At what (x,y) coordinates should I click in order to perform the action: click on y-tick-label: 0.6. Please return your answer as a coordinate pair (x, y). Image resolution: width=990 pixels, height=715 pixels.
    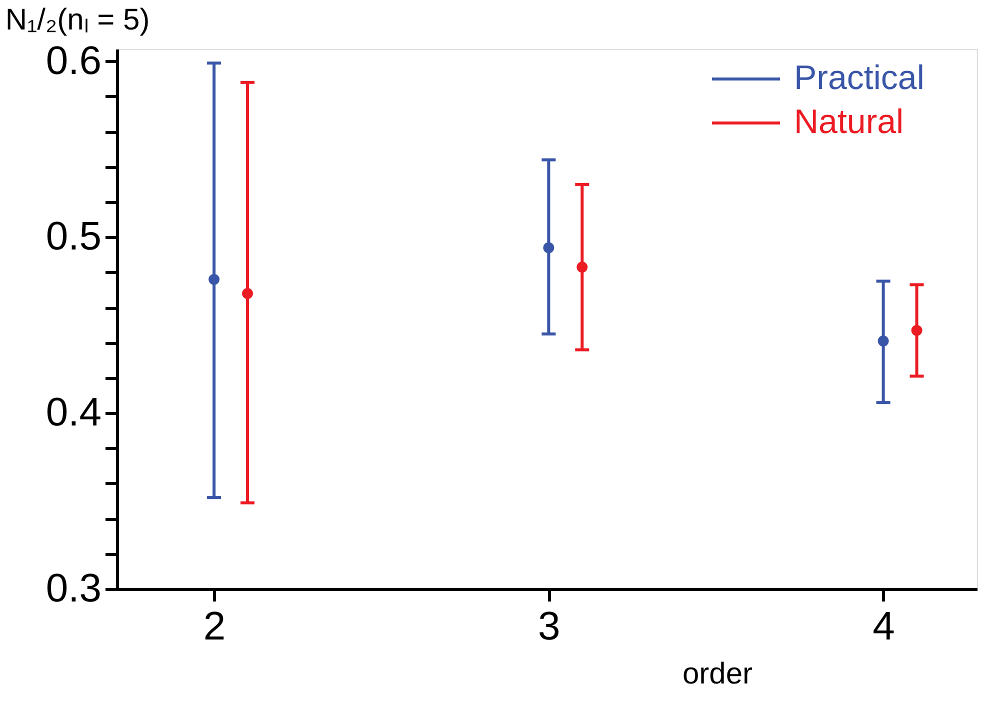
    Looking at the image, I should click on (74, 60).